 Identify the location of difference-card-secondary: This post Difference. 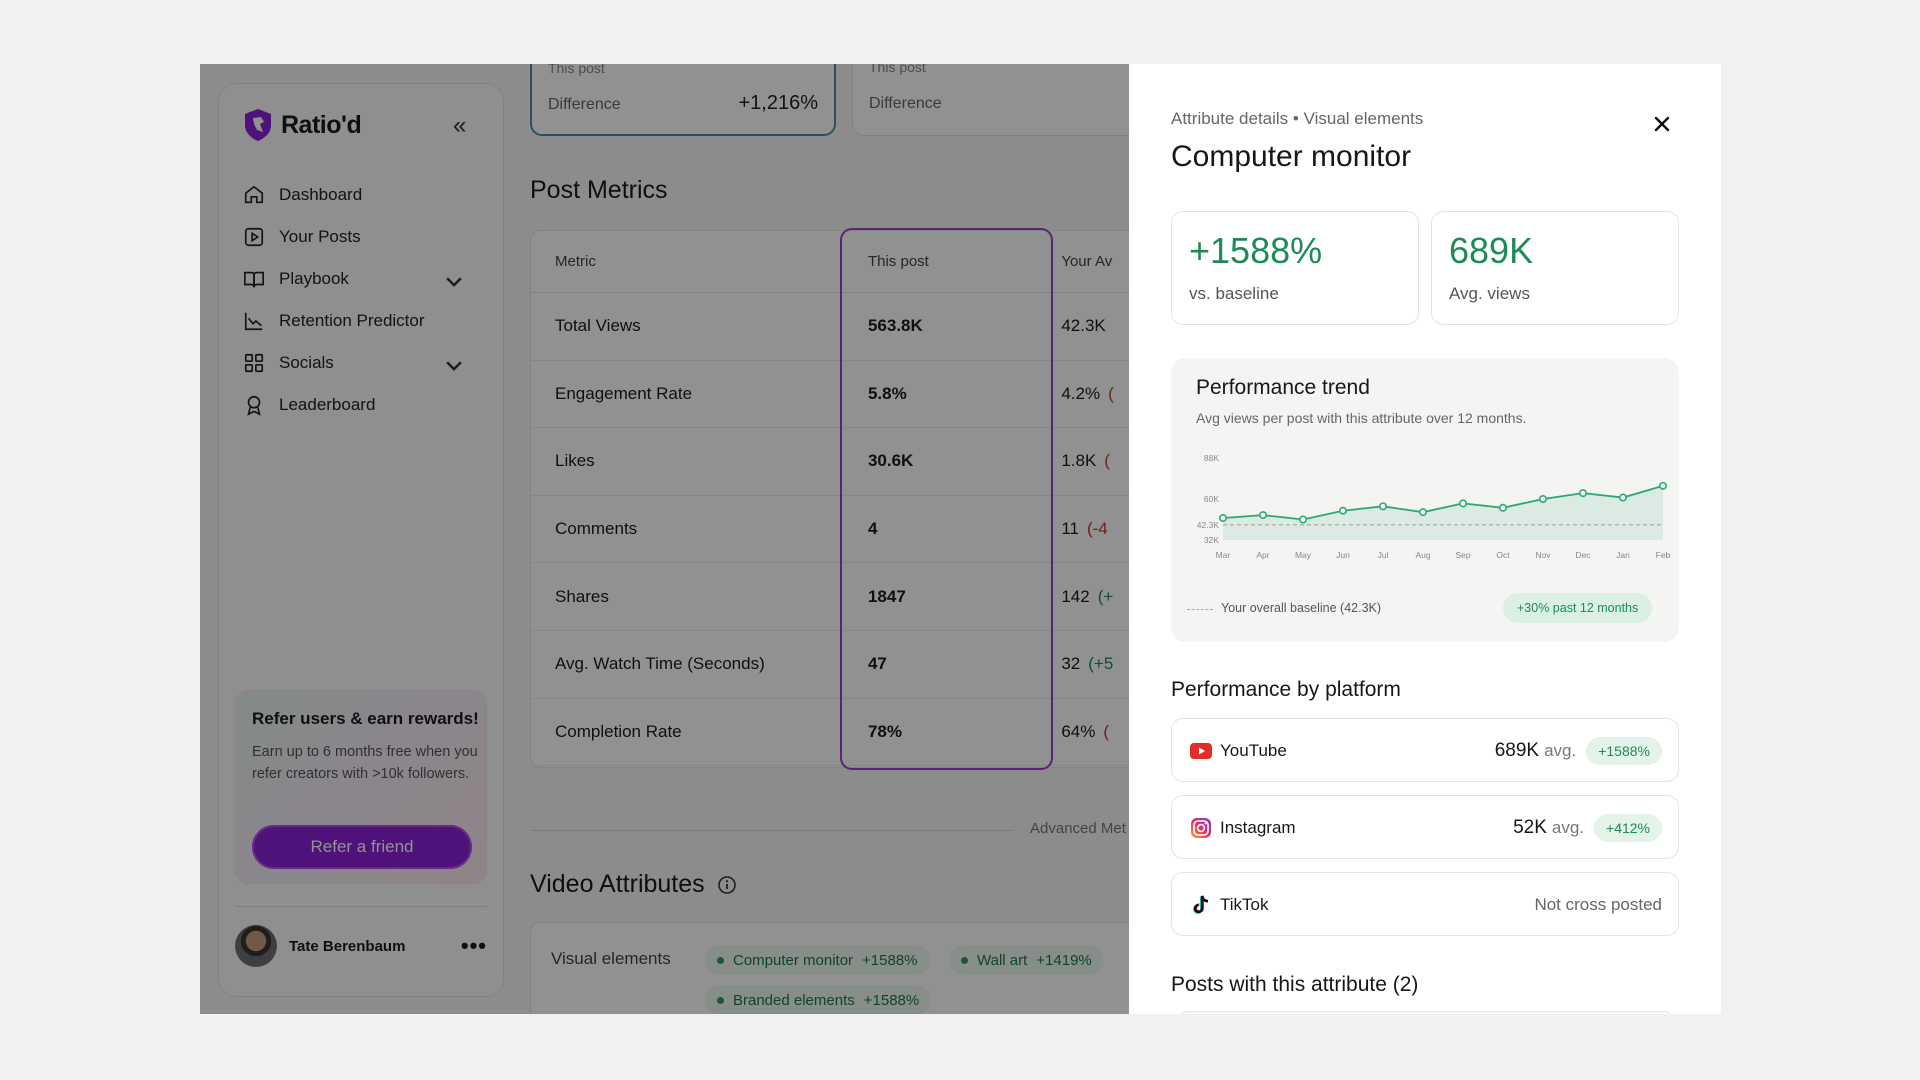
(990, 100).